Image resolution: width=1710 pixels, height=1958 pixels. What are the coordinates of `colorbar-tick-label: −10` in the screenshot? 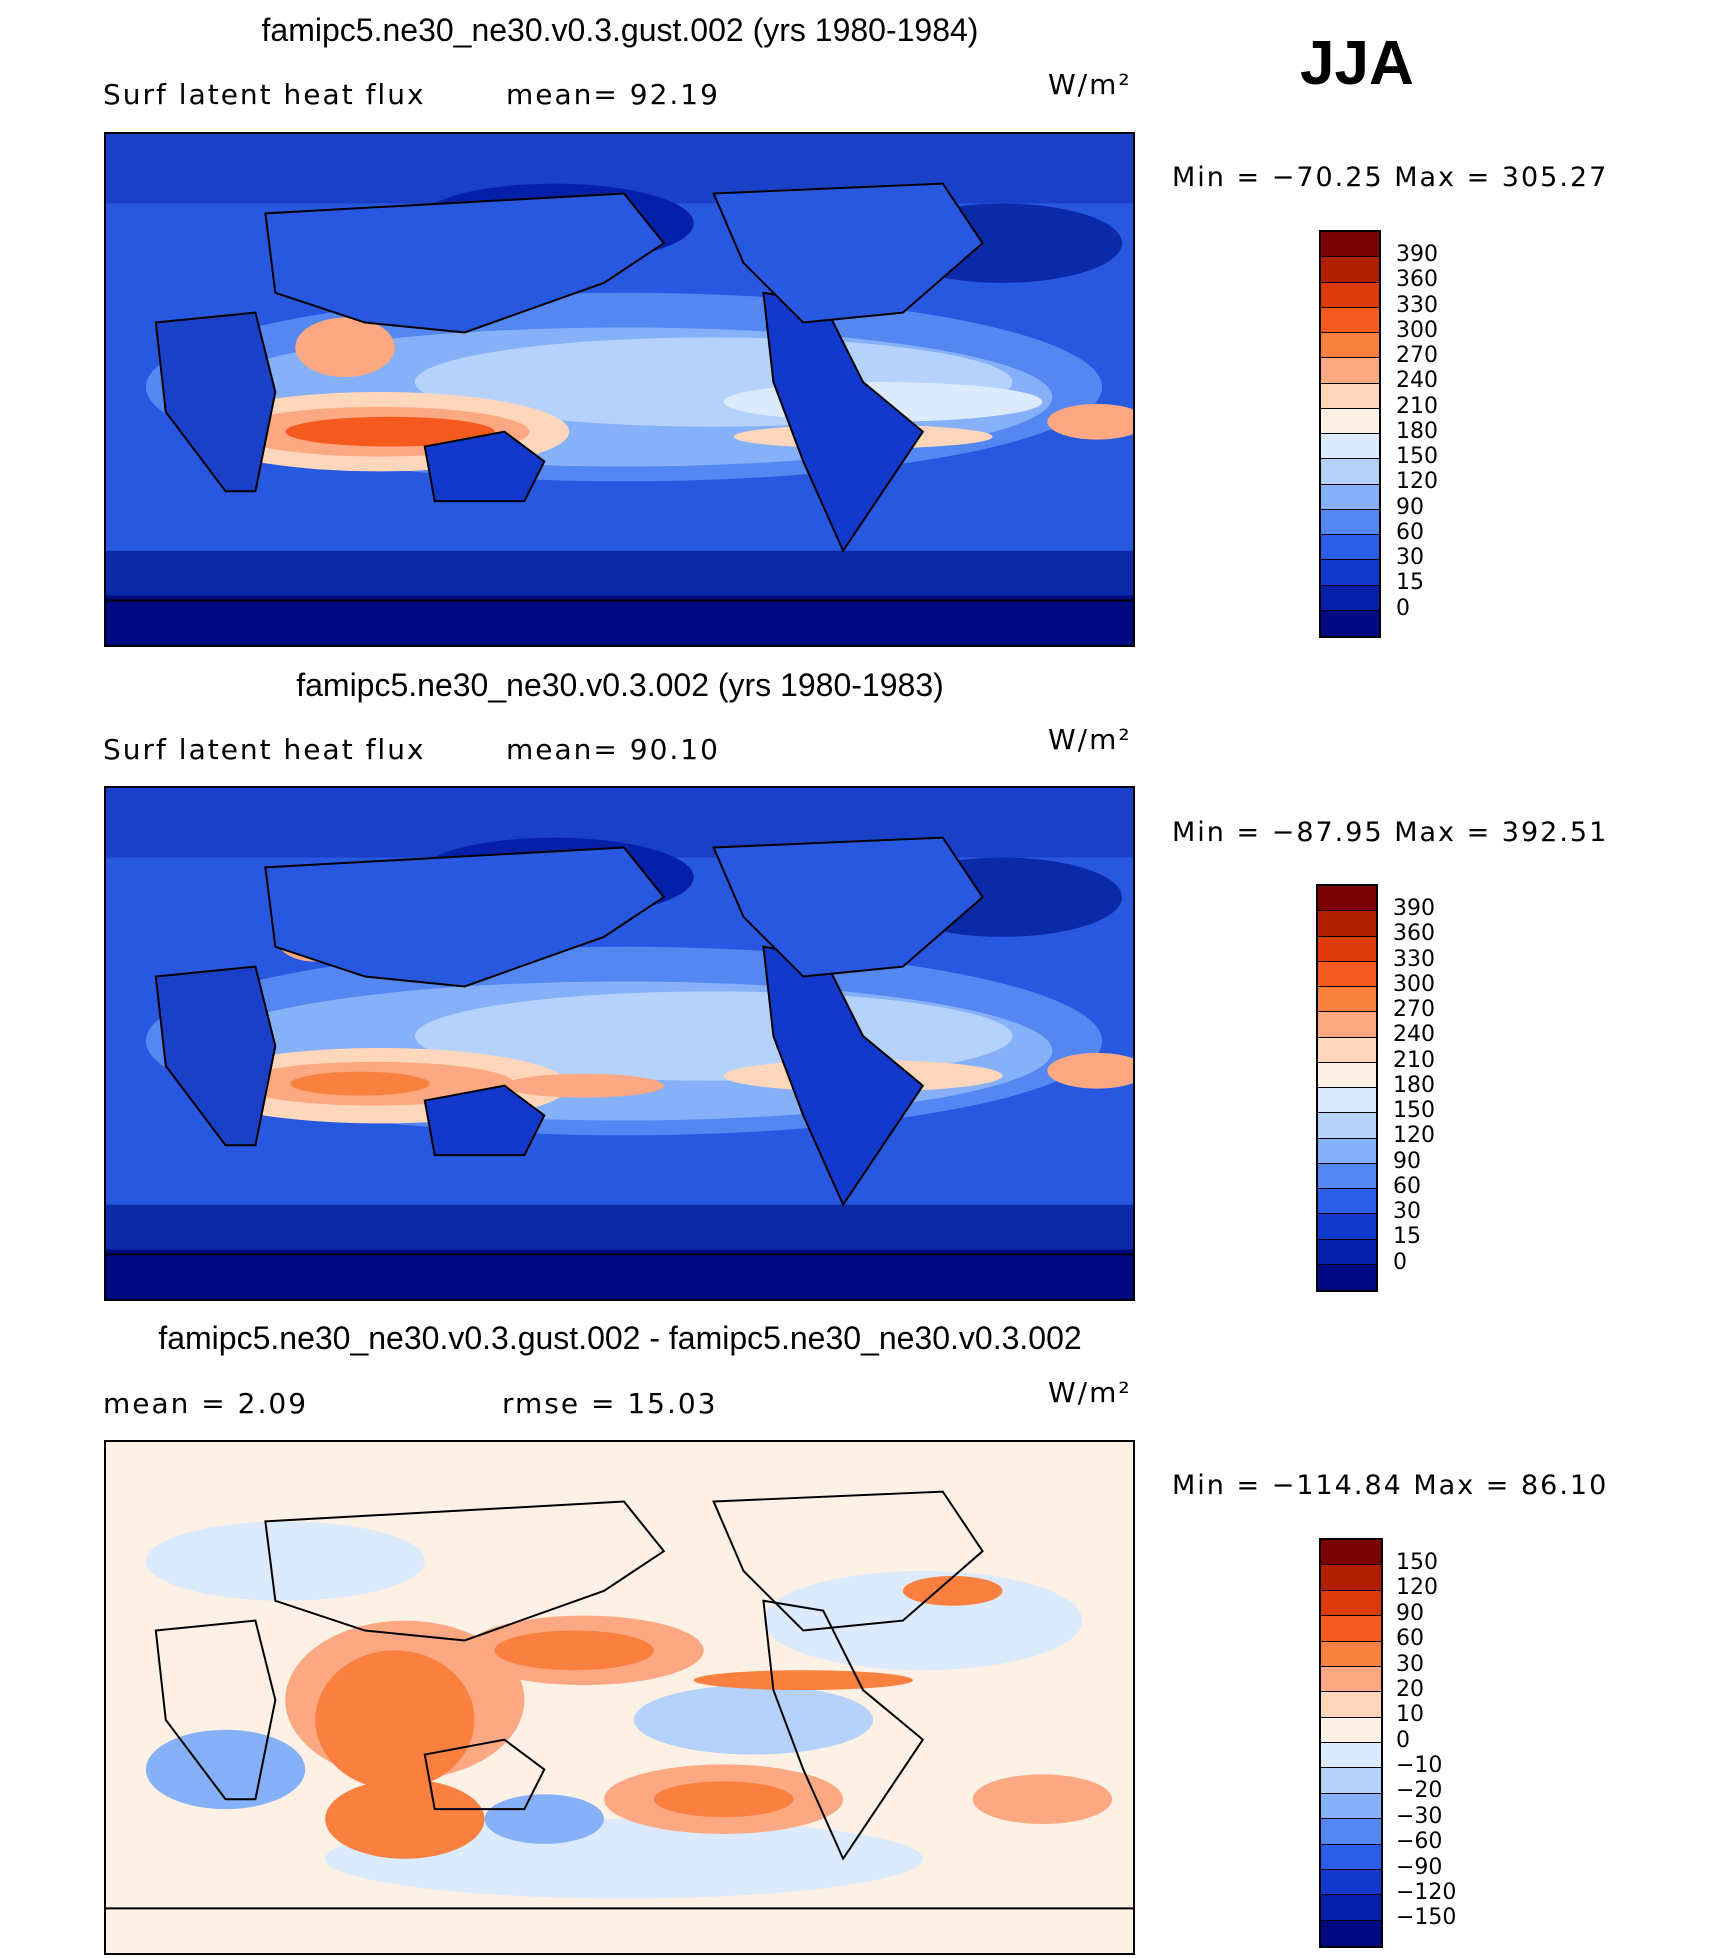 It's located at (1419, 1765).